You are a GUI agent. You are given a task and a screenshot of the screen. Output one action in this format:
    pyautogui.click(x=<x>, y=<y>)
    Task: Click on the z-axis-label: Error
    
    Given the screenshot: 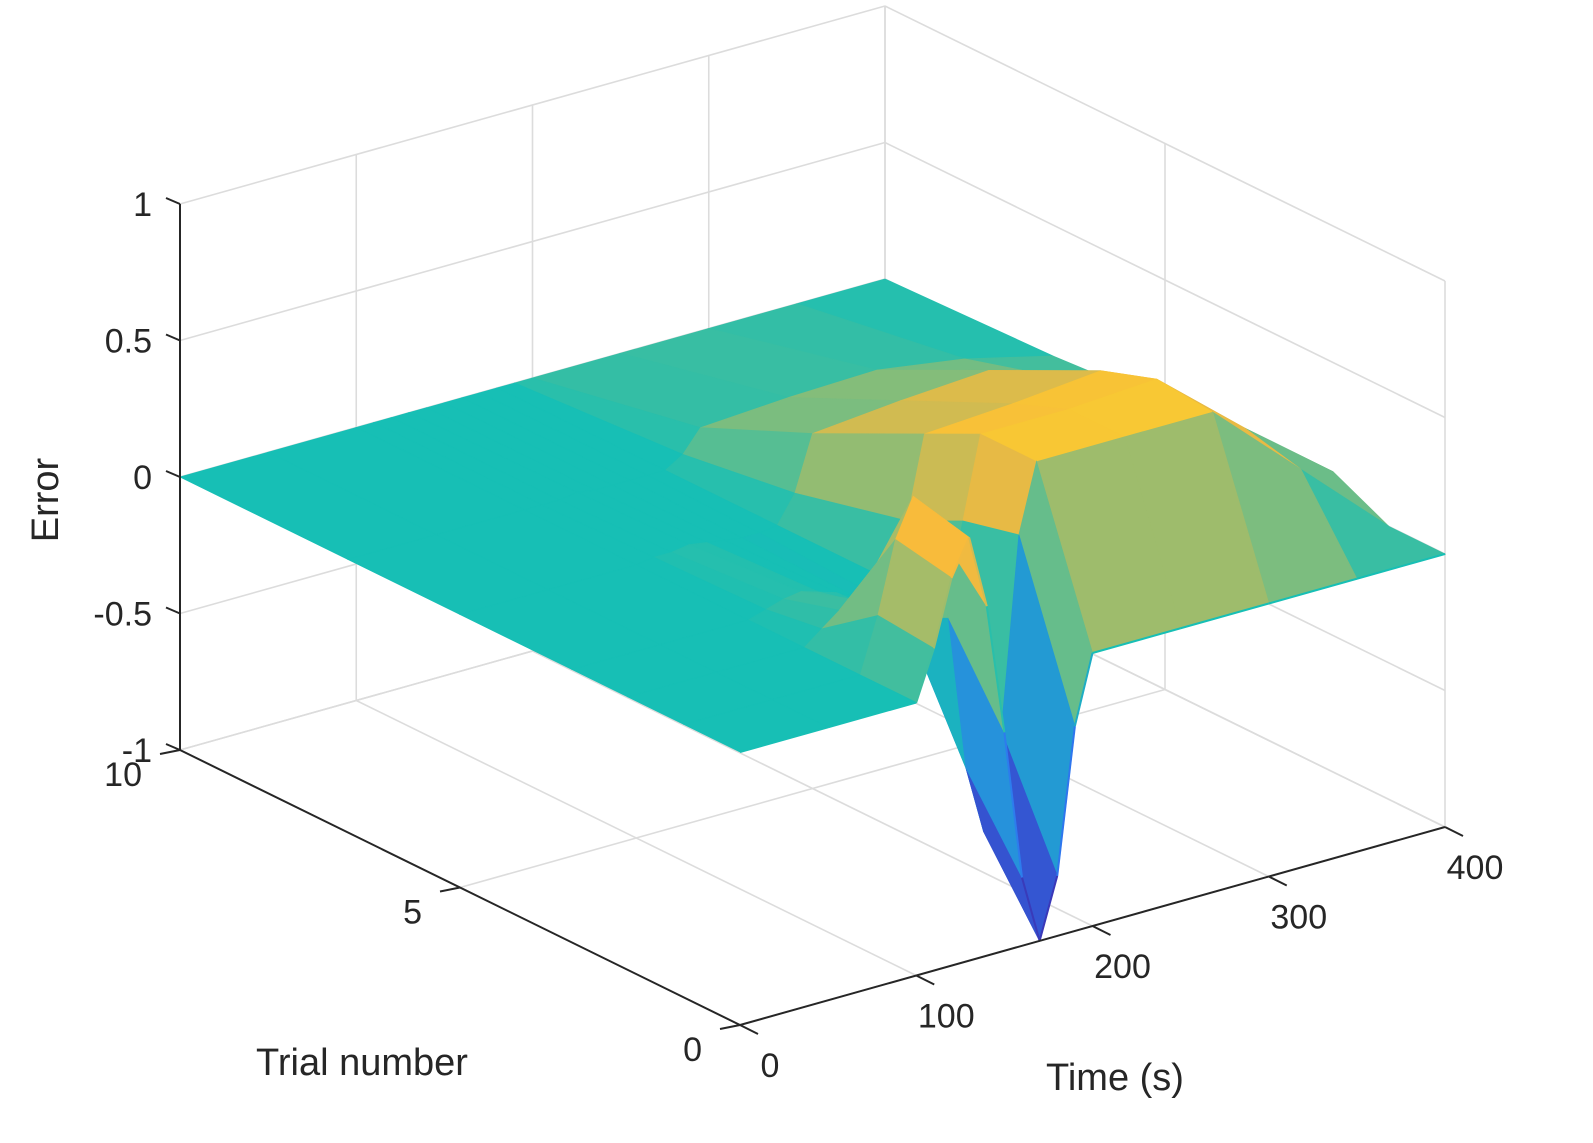 What is the action you would take?
    pyautogui.click(x=46, y=499)
    